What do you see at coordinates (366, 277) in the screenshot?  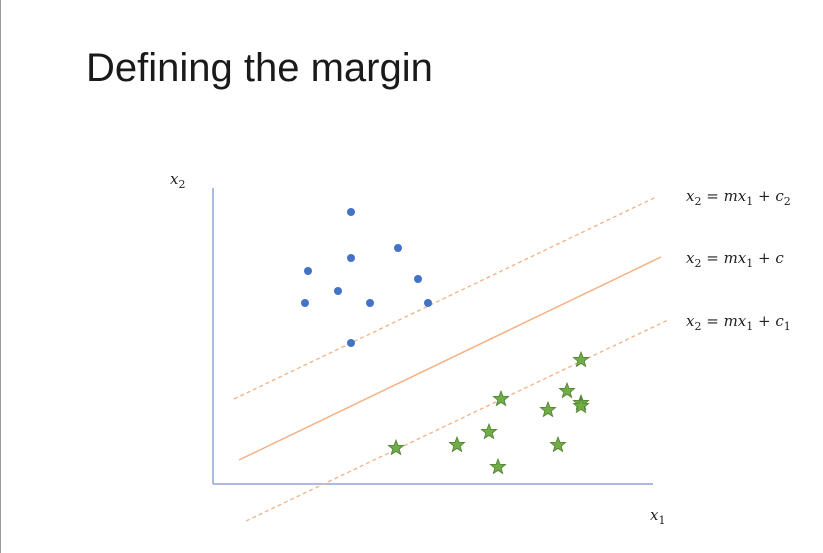 I see `class-a-points` at bounding box center [366, 277].